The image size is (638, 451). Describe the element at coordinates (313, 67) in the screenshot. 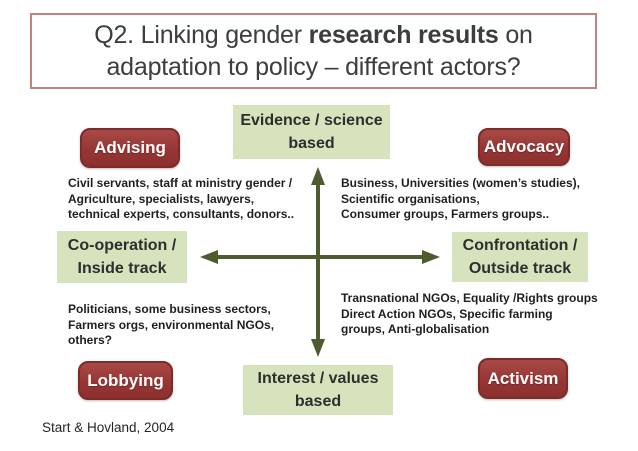

I see `slide-title-line-2: adaptation to policy – different actors?` at that location.